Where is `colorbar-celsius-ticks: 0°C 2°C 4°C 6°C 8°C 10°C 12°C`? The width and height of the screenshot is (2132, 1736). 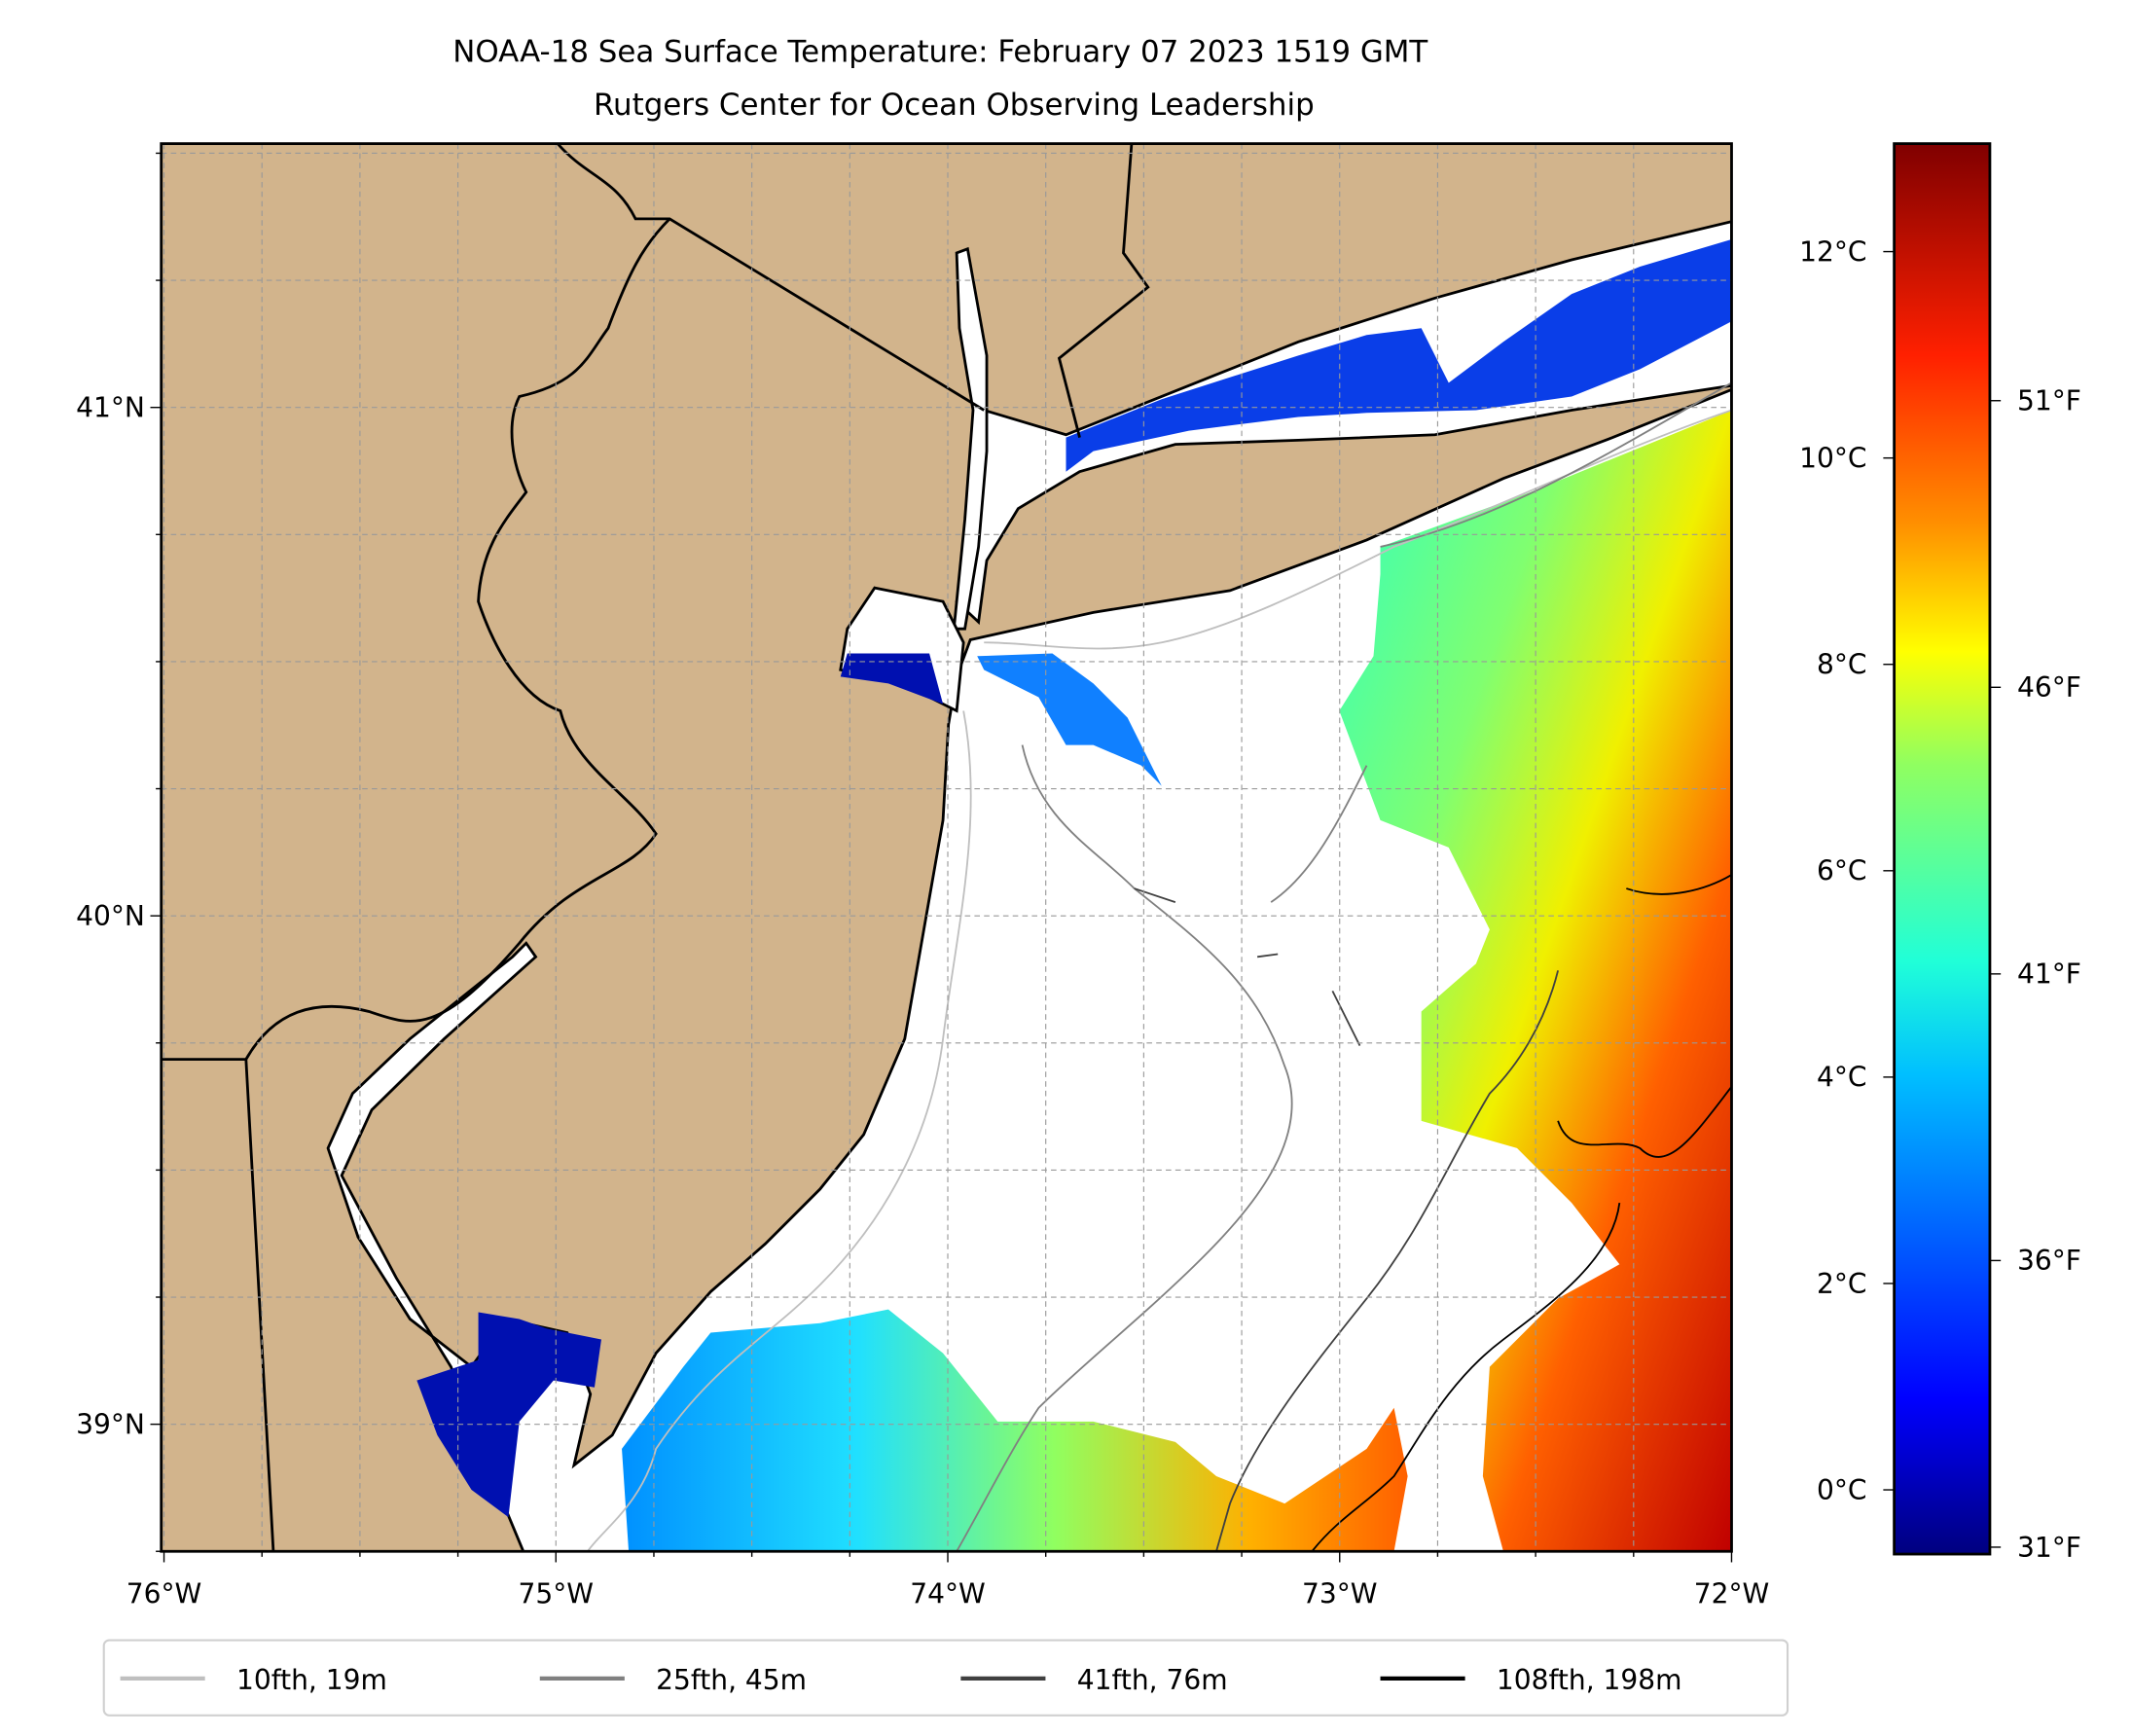
colorbar-celsius-ticks: 0°C 2°C 4°C 6°C 8°C 10°C 12°C is located at coordinates (1847, 871).